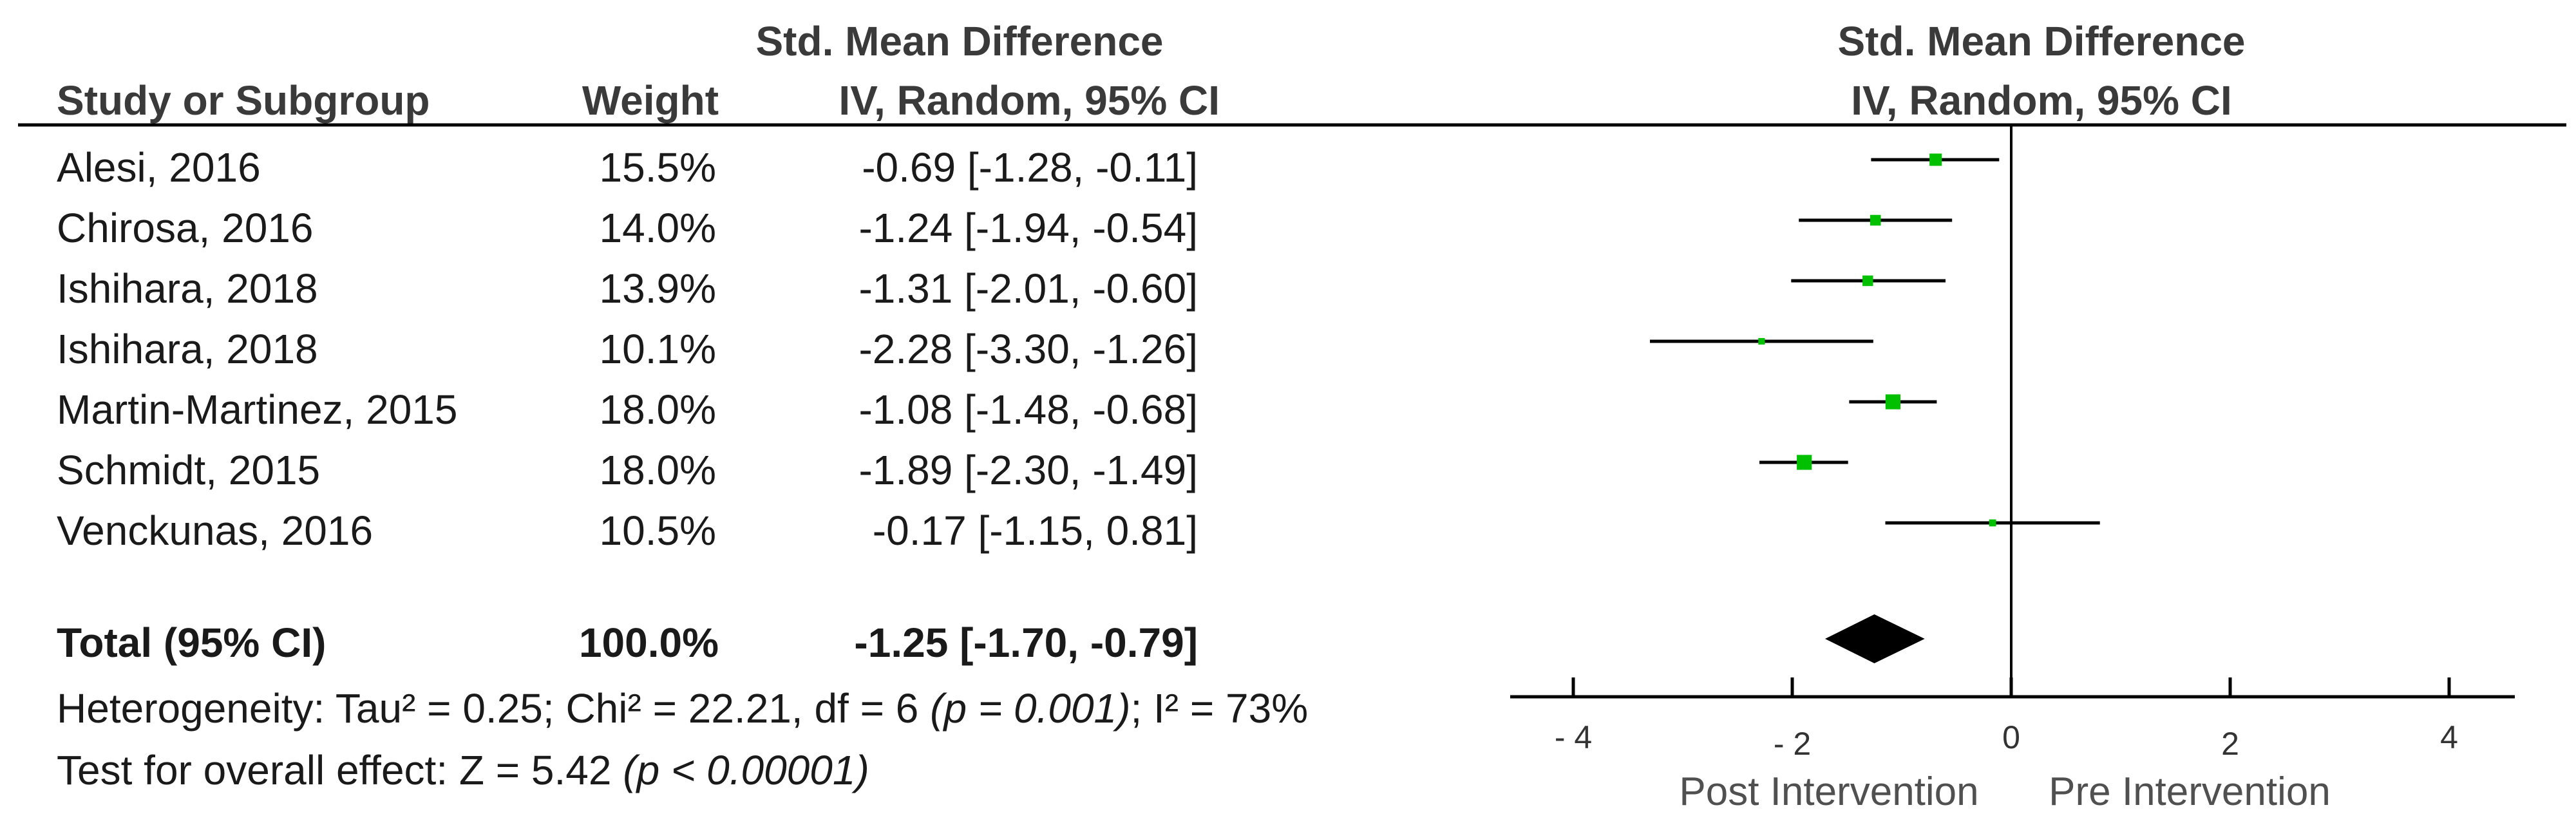  I want to click on total-label: Total (95% CI), so click(192, 642).